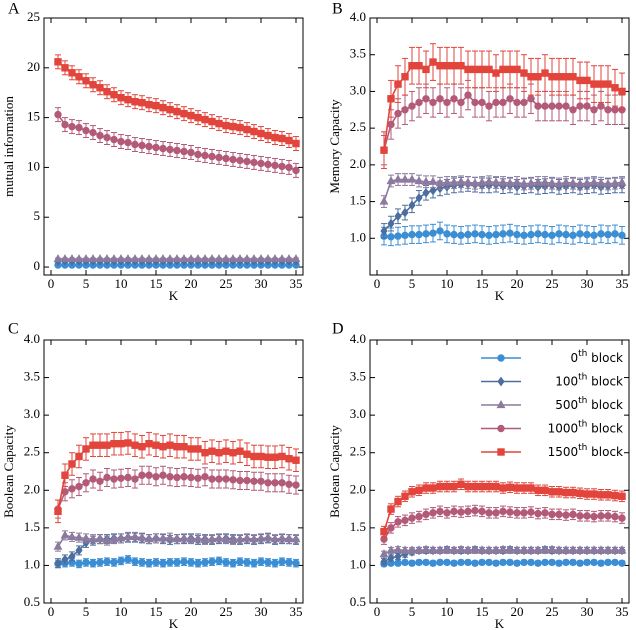 Image resolution: width=636 pixels, height=630 pixels. What do you see at coordinates (596, 357) in the screenshot?
I see `legend-label: 0th block` at bounding box center [596, 357].